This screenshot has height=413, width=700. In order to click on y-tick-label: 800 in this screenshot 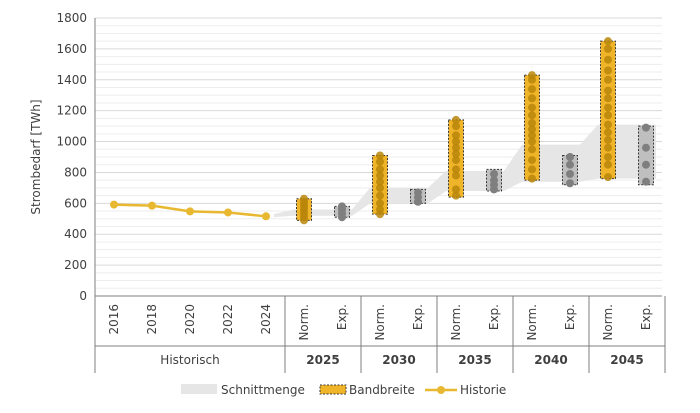, I will do `click(75, 172)`.